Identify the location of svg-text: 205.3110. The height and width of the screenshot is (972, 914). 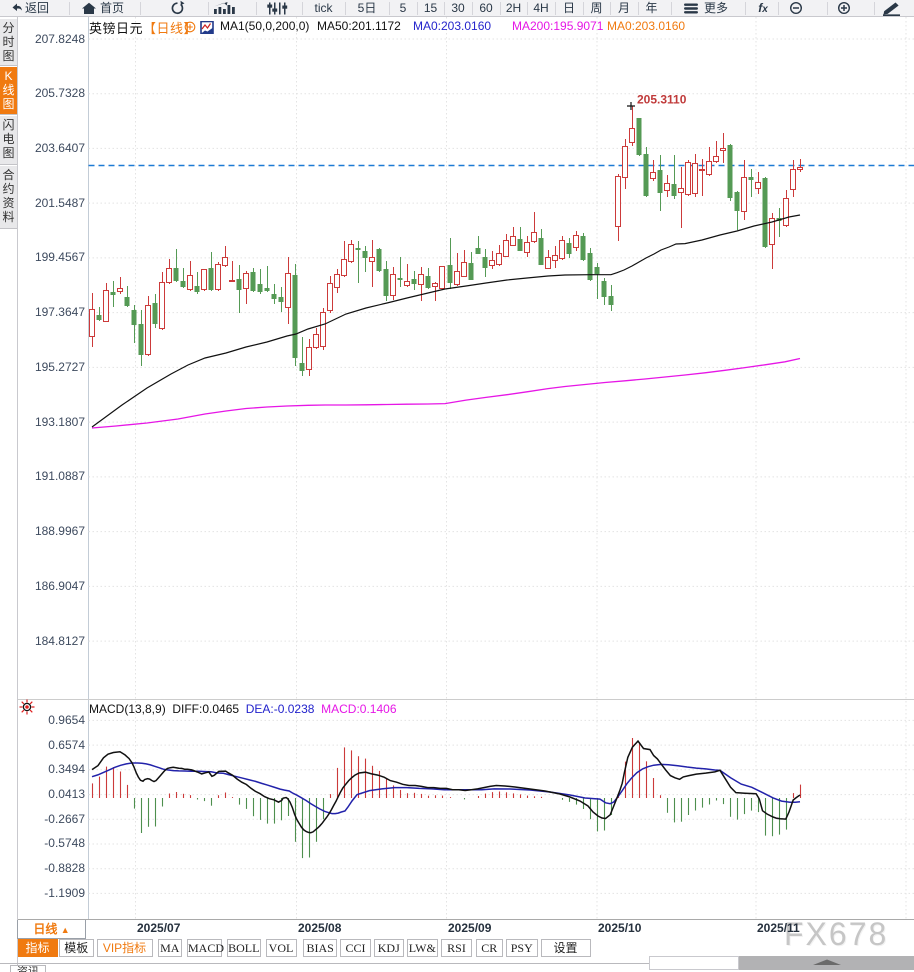
(662, 100).